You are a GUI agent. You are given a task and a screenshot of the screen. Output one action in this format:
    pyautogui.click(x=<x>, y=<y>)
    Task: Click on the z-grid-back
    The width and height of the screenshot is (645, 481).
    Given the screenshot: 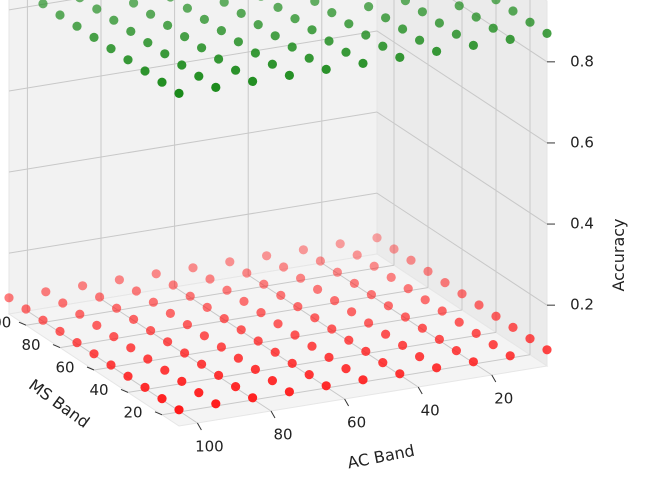 What is the action you would take?
    pyautogui.click(x=193, y=142)
    